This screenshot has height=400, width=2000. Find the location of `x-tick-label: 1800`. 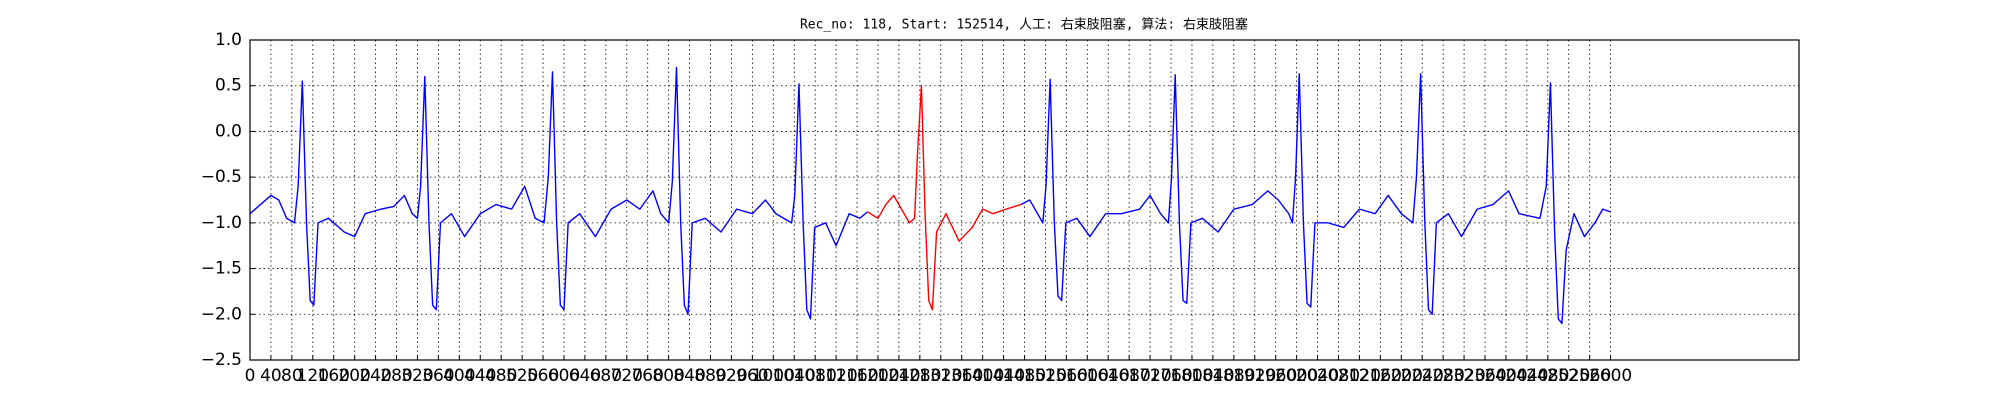

x-tick-label: 1800 is located at coordinates (1191, 376).